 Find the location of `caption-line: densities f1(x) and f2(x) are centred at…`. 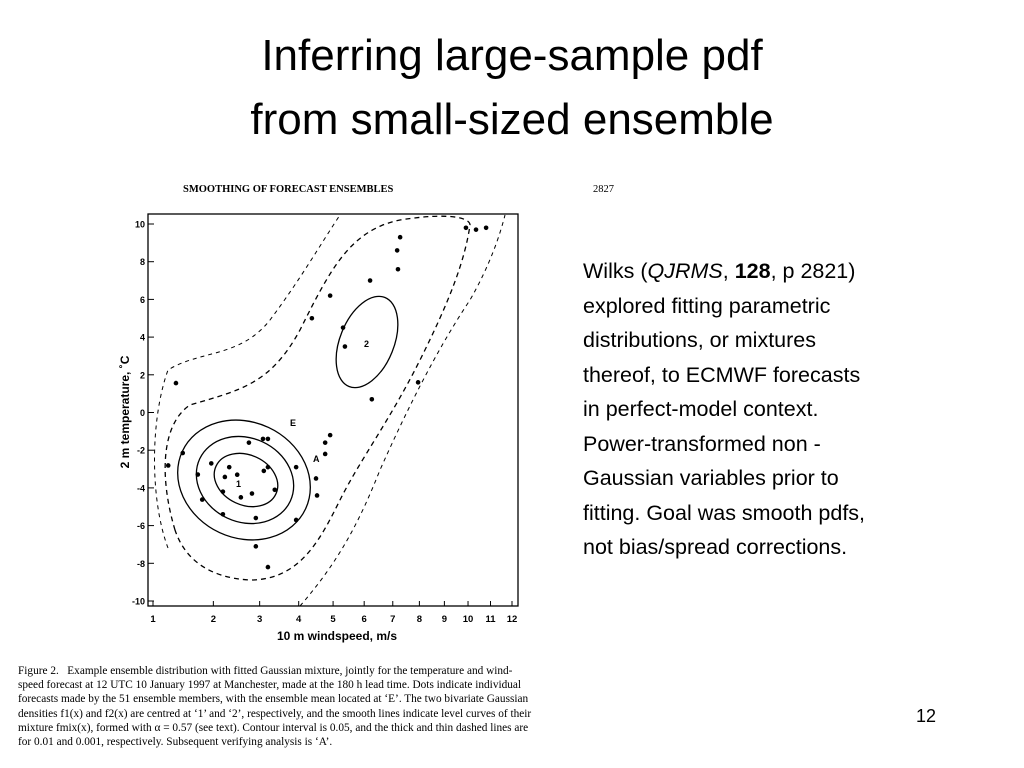

caption-line: densities f1(x) and f2(x) are centred at… is located at coordinates (275, 713).